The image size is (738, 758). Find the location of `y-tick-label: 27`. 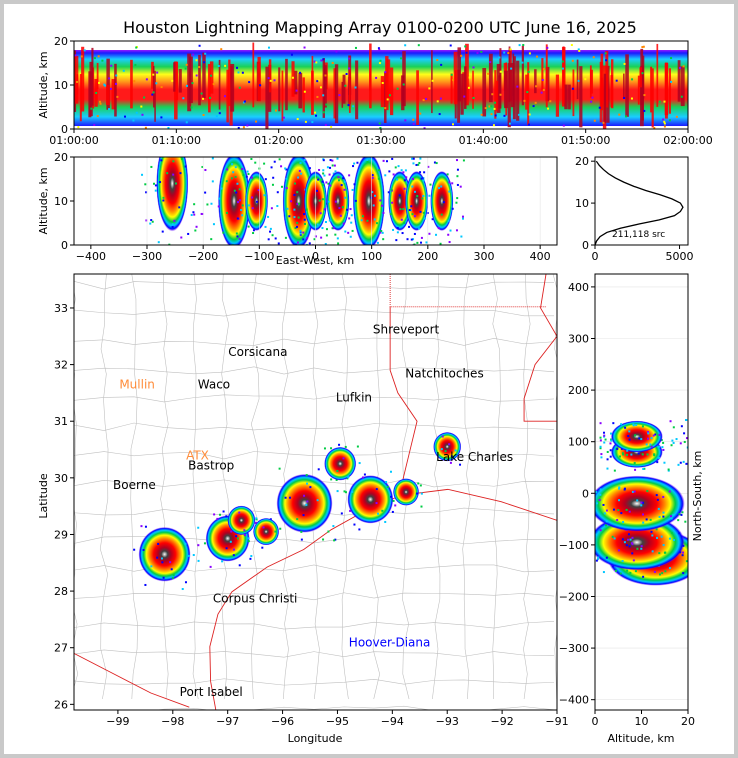

y-tick-label: 27 is located at coordinates (61, 648).